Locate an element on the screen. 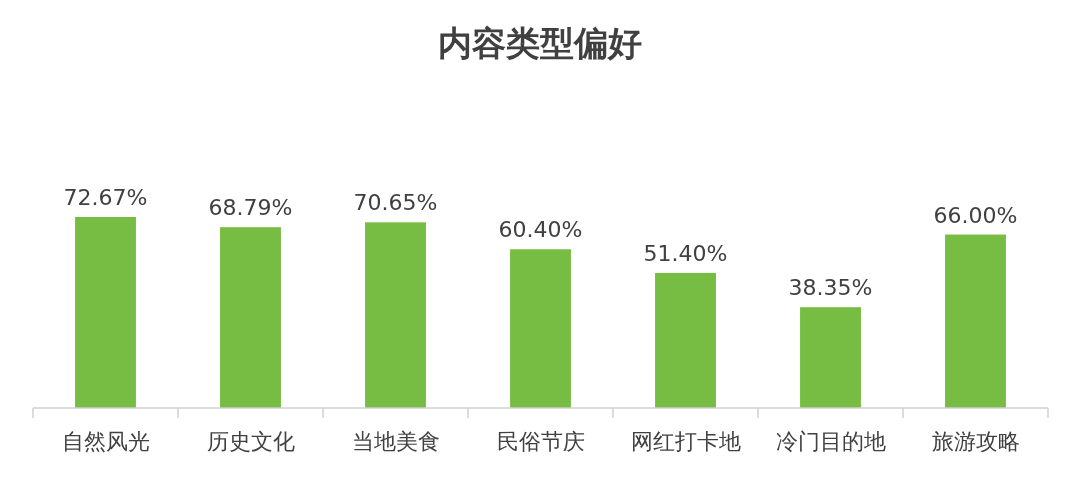  x-tick-label: 网红打卡地 is located at coordinates (685, 441).